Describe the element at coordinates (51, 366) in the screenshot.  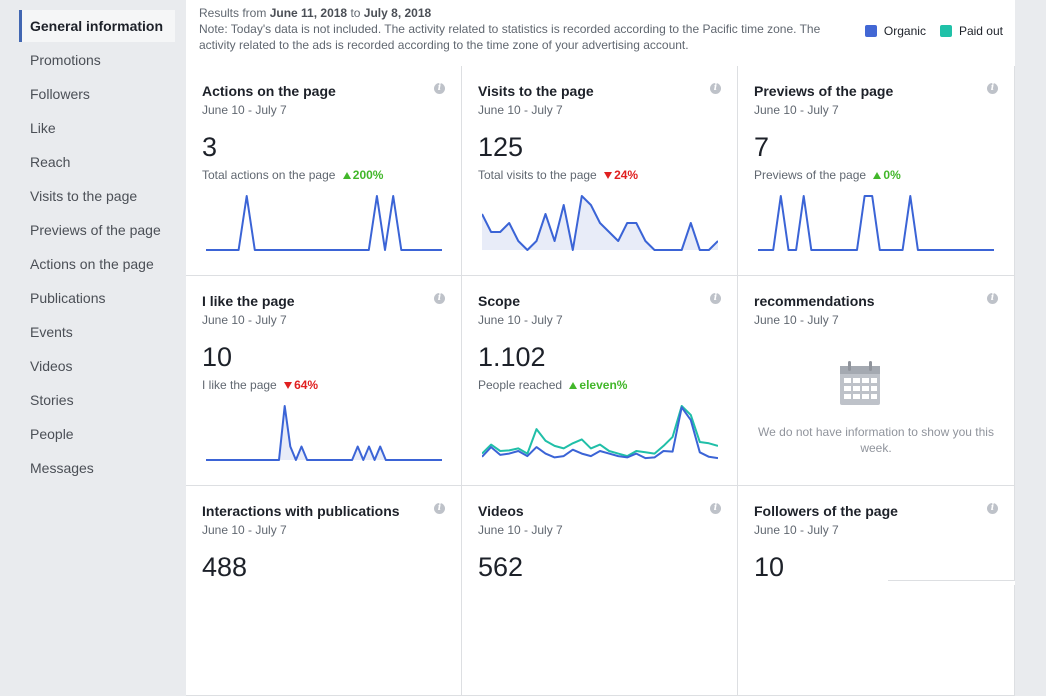
I see `sidebar-item-videos: Videos` at that location.